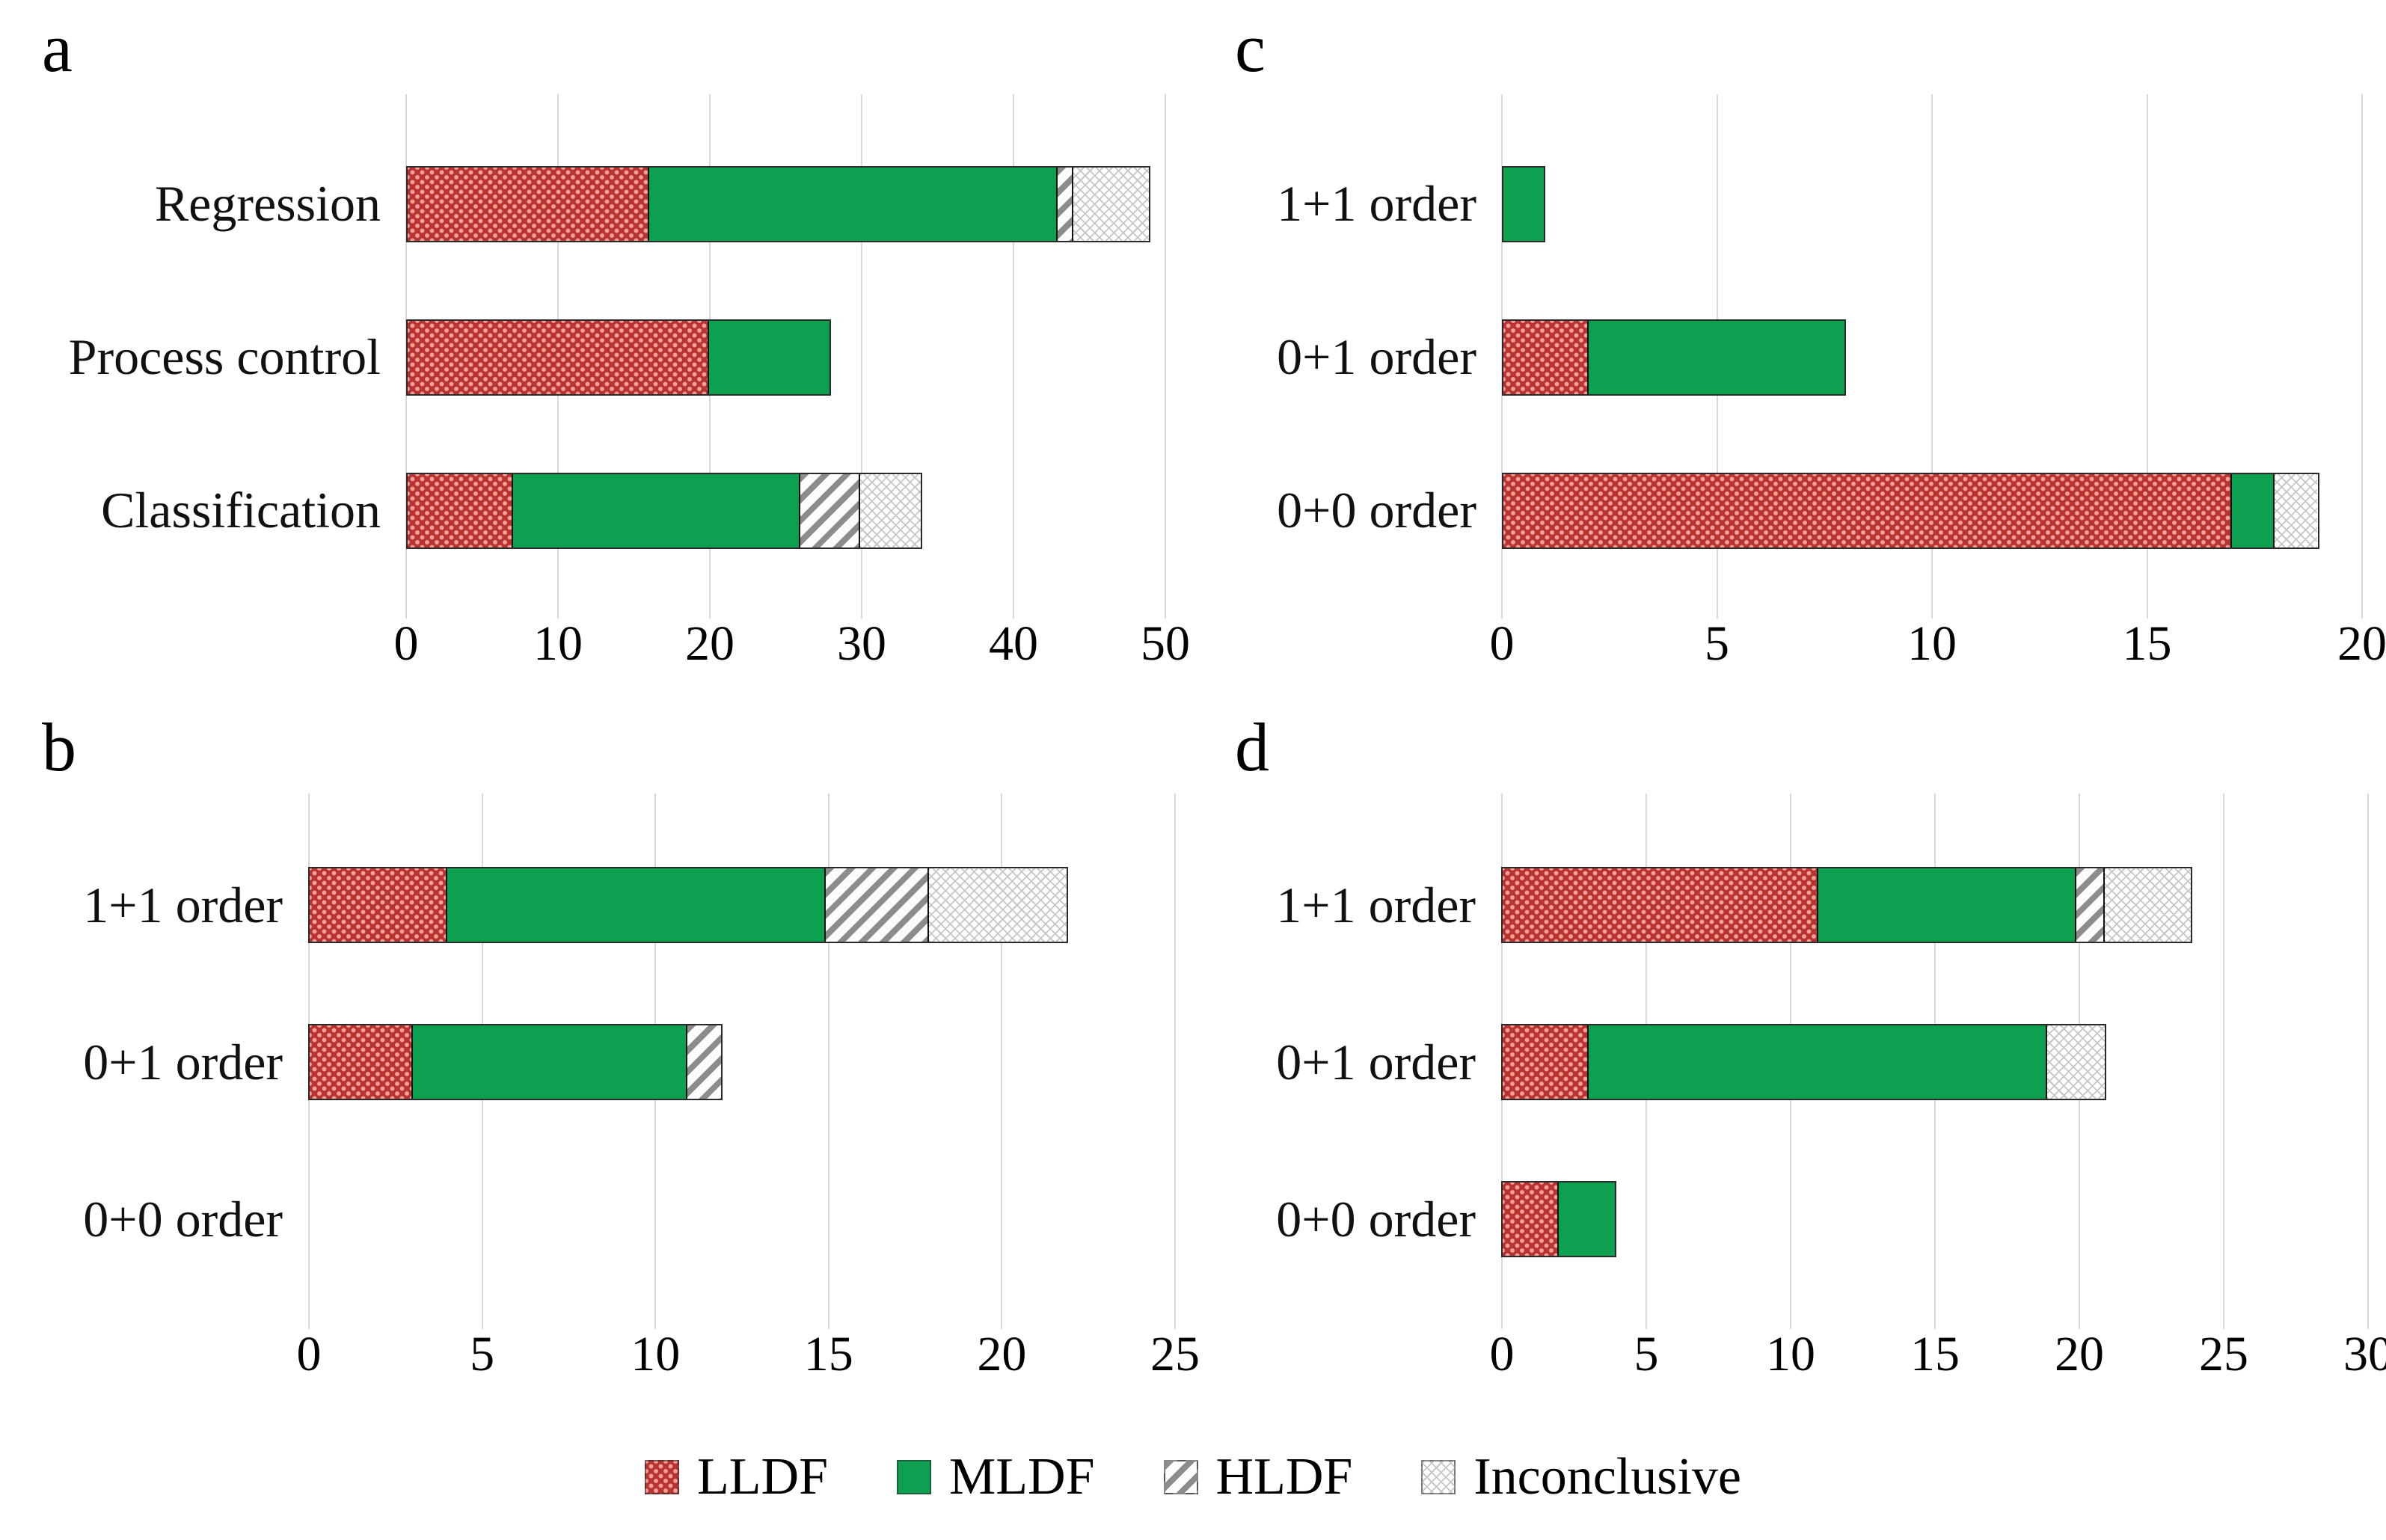 The image size is (2386, 1540). I want to click on bar-row: Process control, so click(596, 357).